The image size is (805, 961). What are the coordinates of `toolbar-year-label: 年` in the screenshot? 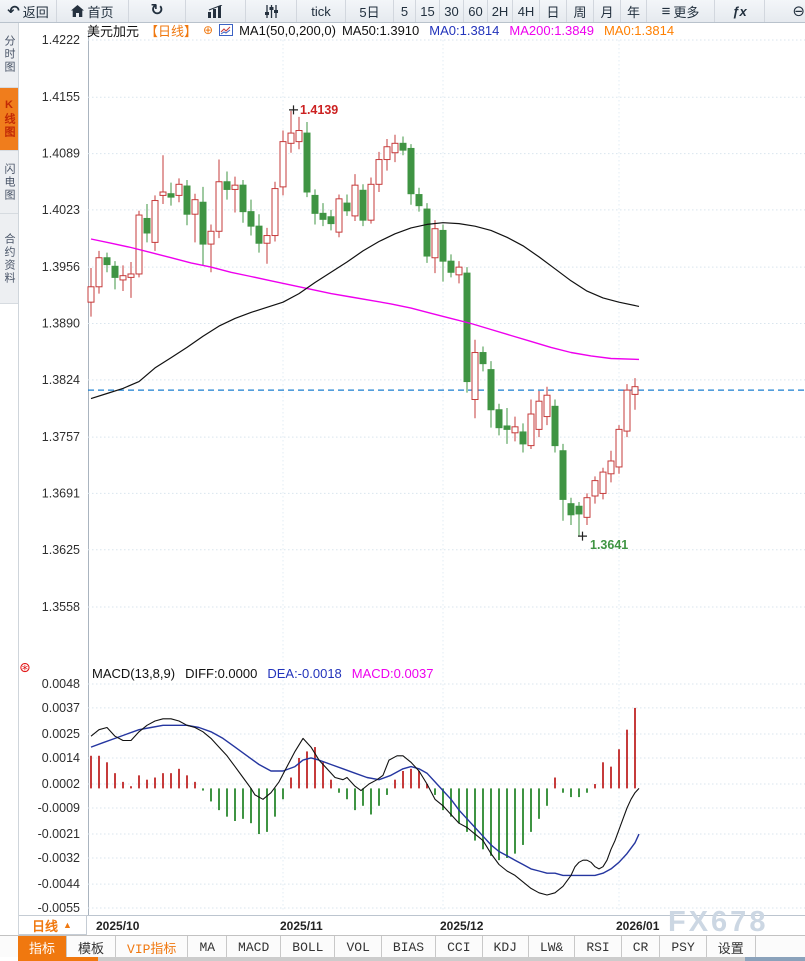 It's located at (633, 12).